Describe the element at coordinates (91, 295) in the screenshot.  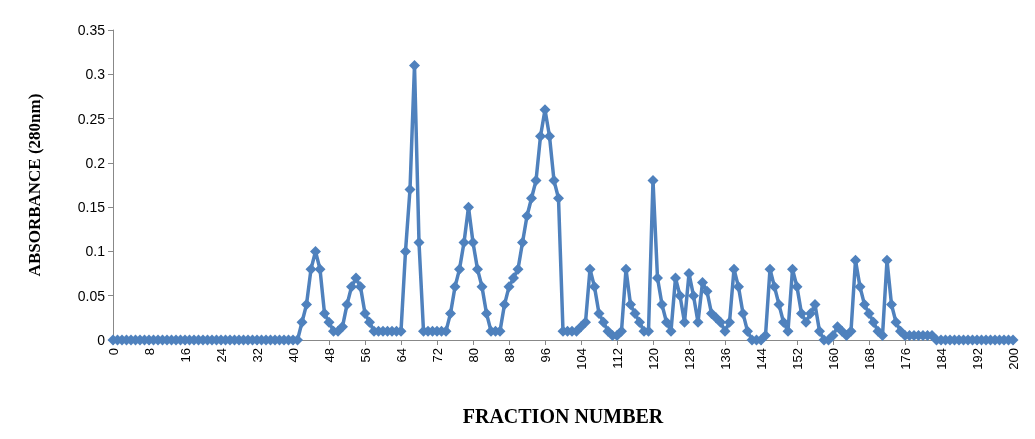
I see `y-tick-label: 0.05` at that location.